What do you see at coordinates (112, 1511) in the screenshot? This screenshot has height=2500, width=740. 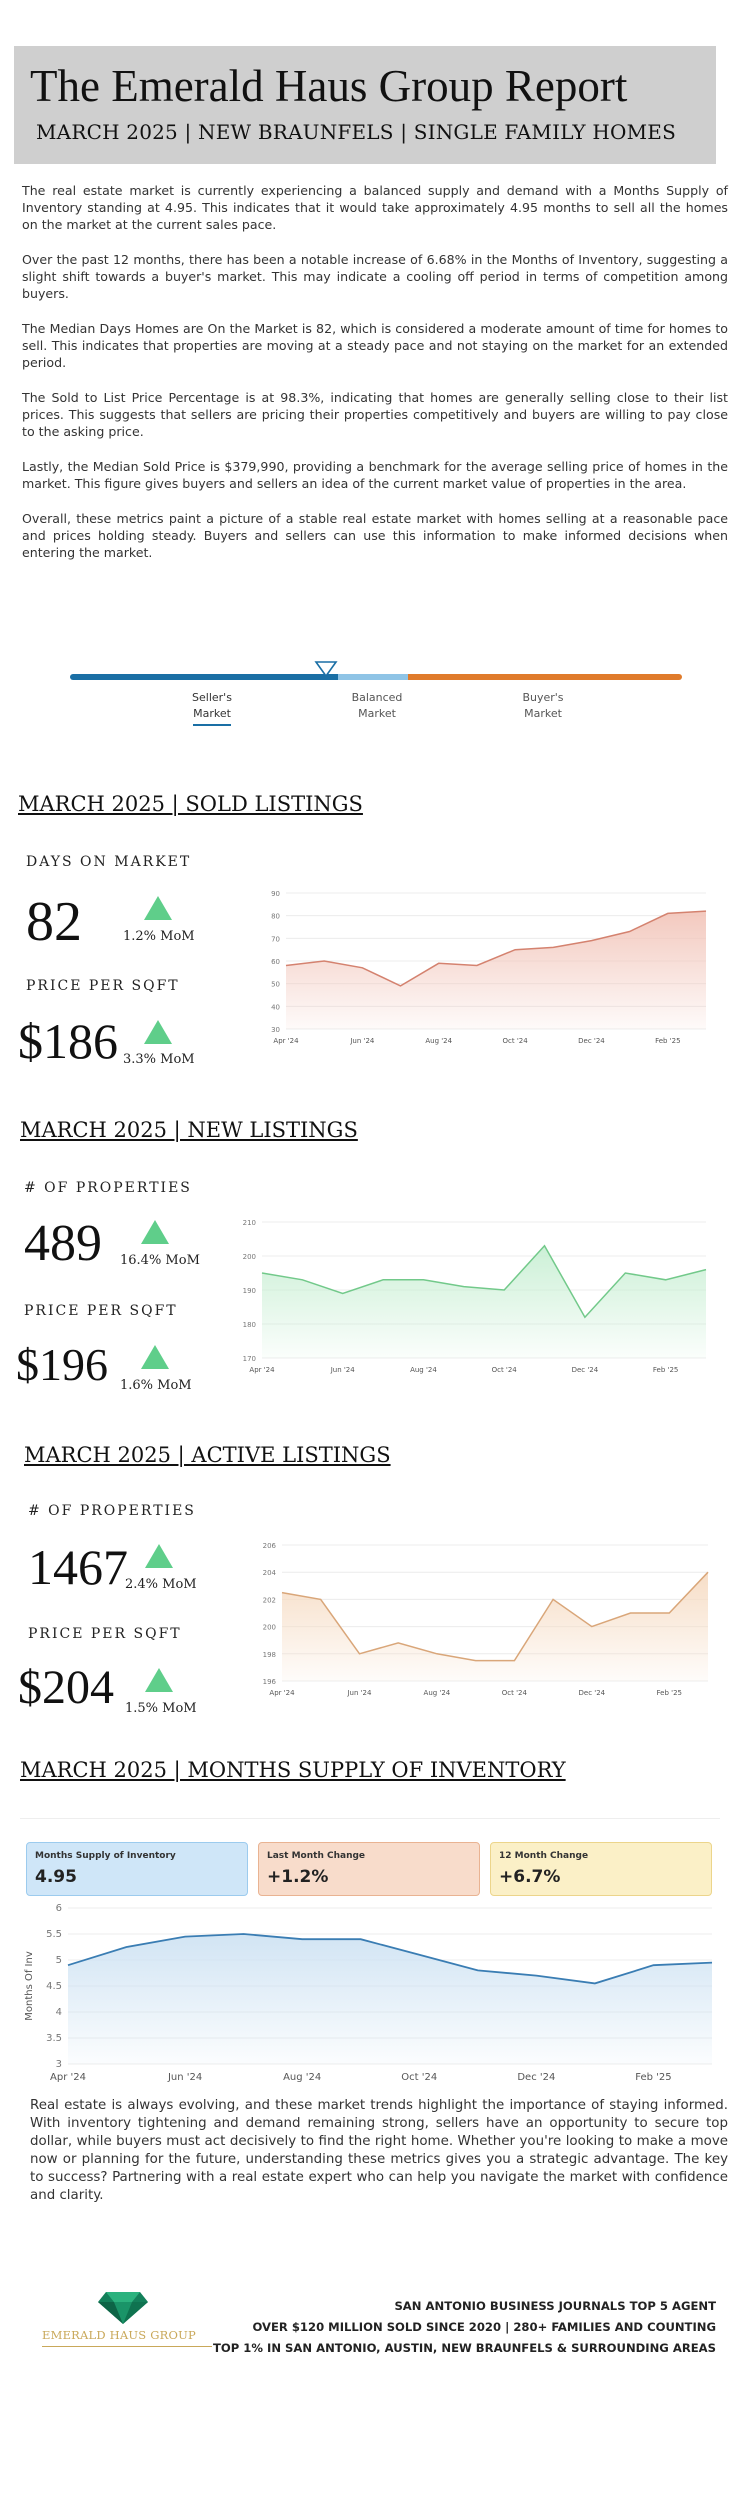 I see `active-count-label: # OF PROPERTIES` at bounding box center [112, 1511].